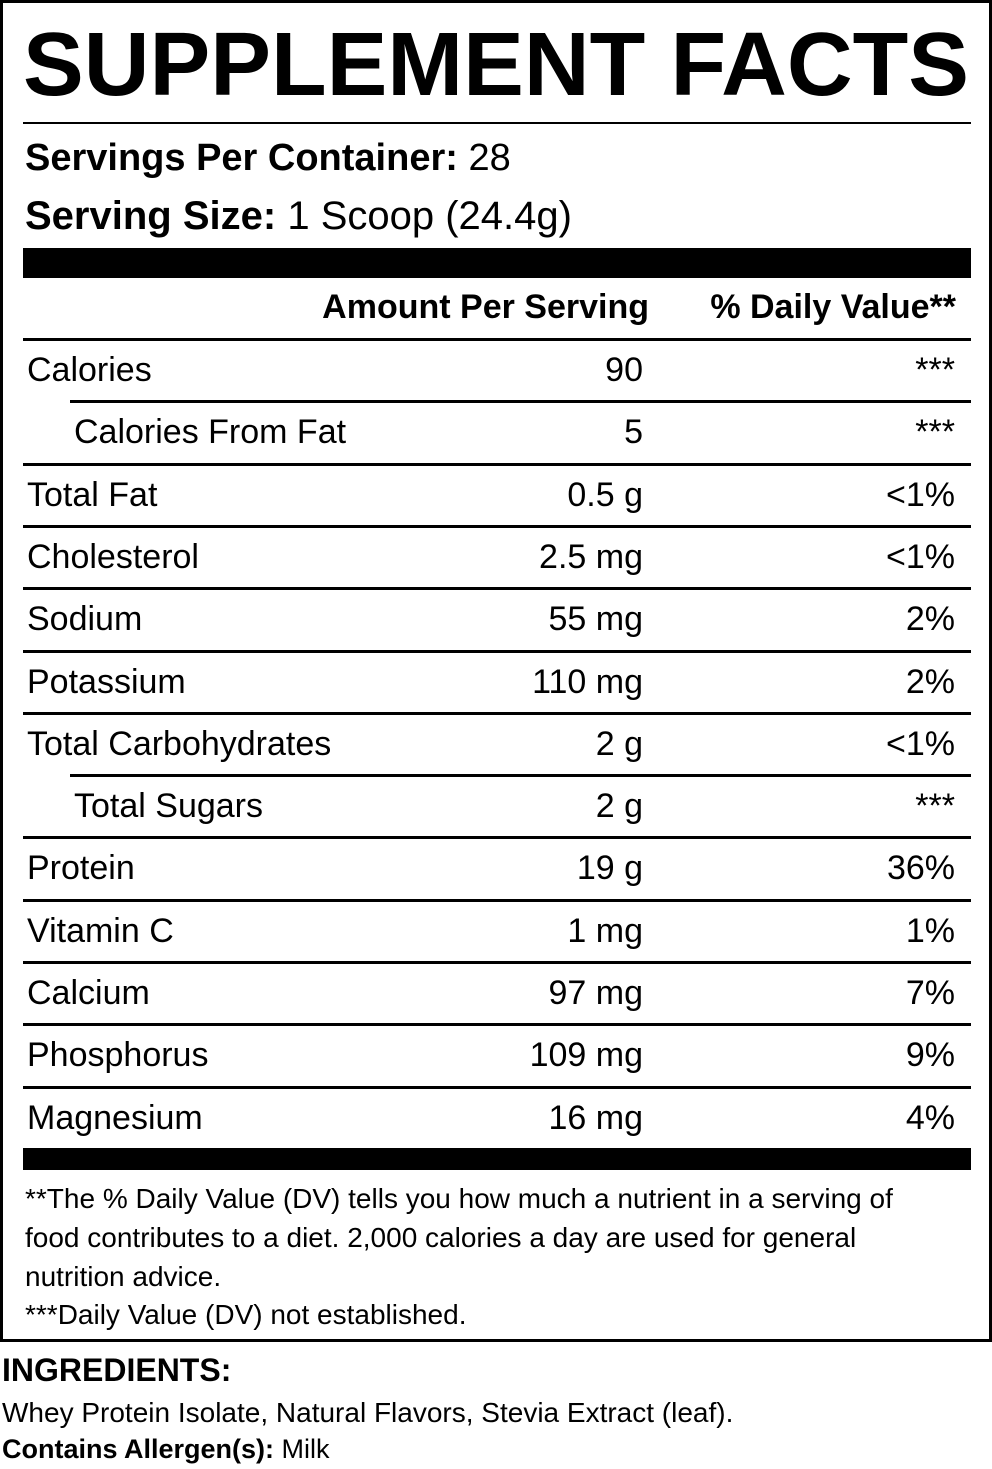 This screenshot has height=1469, width=992. Describe the element at coordinates (115, 1117) in the screenshot. I see `nutrient-name: Magnesium` at that location.